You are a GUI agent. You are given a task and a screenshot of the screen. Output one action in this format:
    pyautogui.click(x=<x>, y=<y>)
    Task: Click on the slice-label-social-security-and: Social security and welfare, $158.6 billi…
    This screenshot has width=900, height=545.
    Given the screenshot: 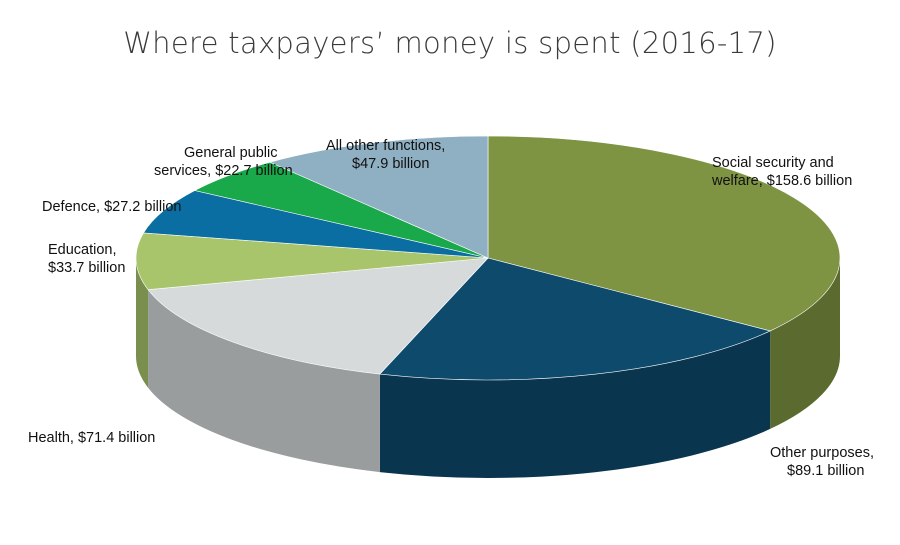 What is the action you would take?
    pyautogui.click(x=781, y=172)
    